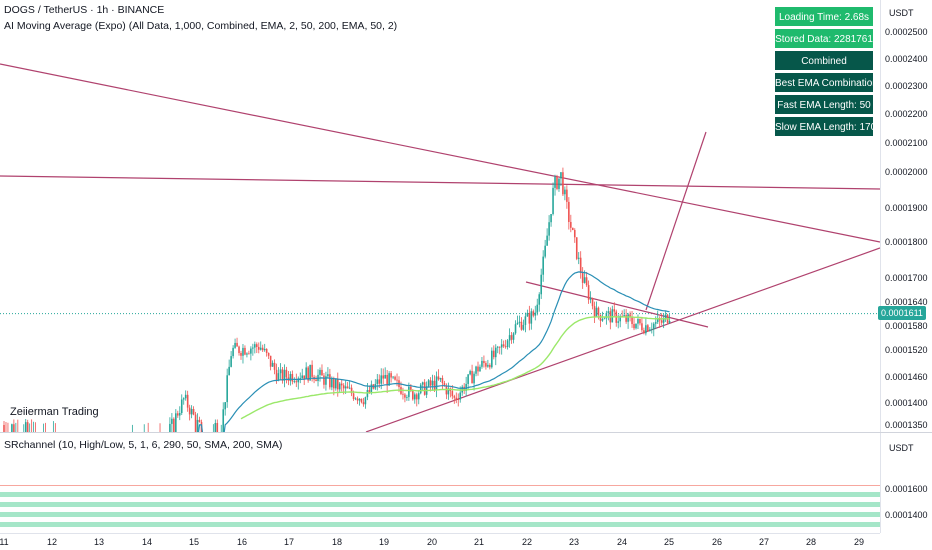 Image resolution: width=932 pixels, height=550 pixels. Describe the element at coordinates (574, 542) in the screenshot. I see `time-tick-label: 23` at that location.